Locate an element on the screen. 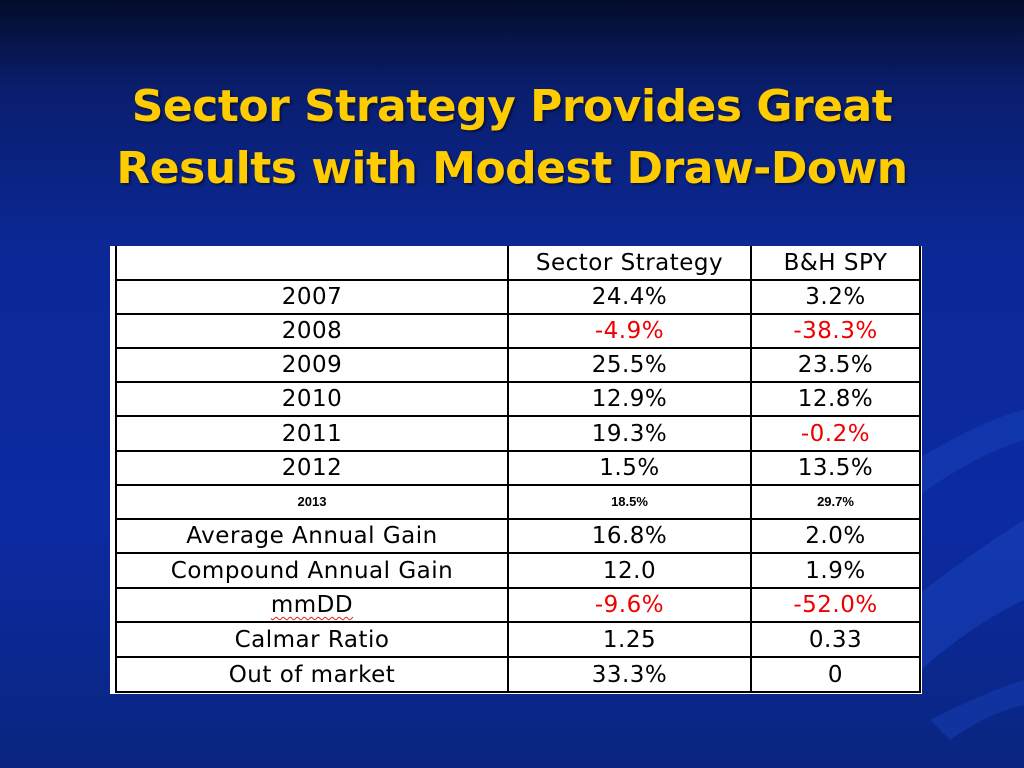 The image size is (1024, 768). spy-value: -0.2% is located at coordinates (835, 433).